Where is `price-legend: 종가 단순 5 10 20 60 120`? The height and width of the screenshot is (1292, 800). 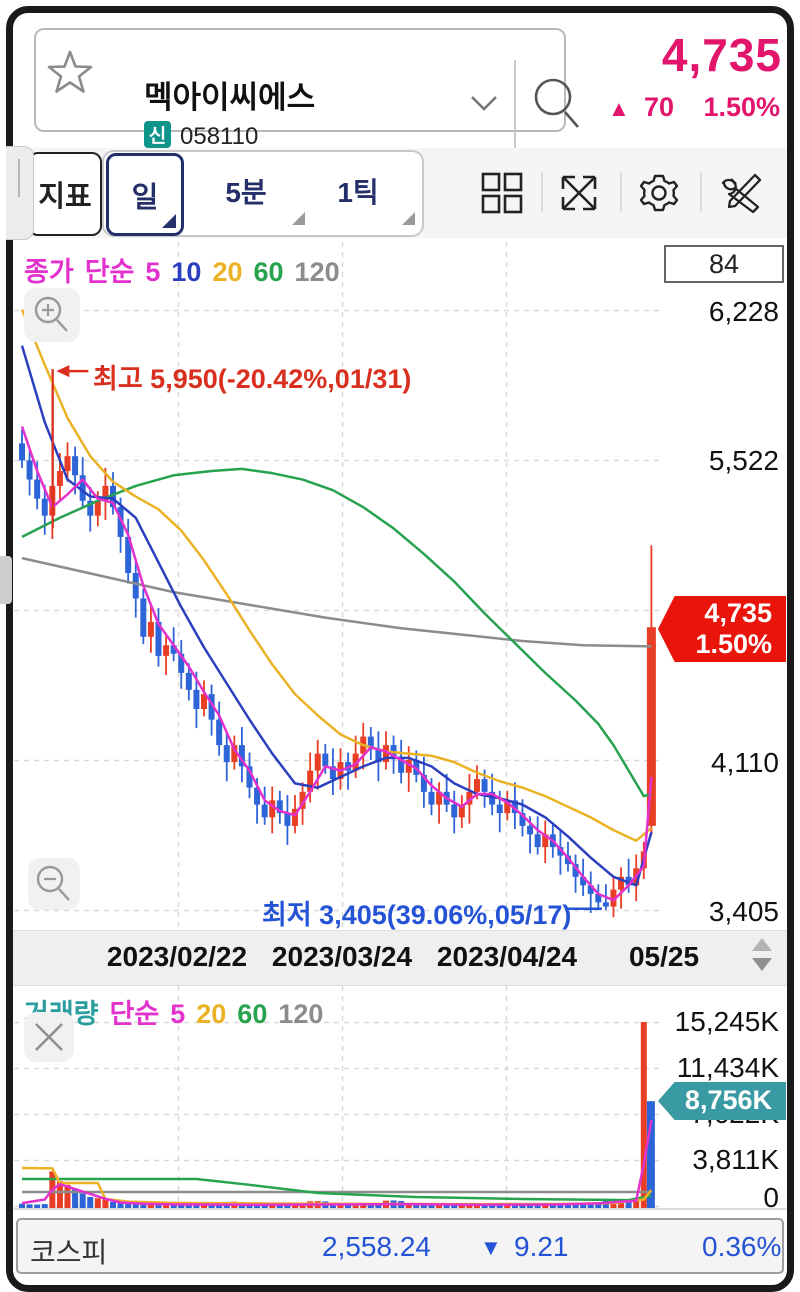
price-legend: 종가 단순 5 10 20 60 120 is located at coordinates (182, 269).